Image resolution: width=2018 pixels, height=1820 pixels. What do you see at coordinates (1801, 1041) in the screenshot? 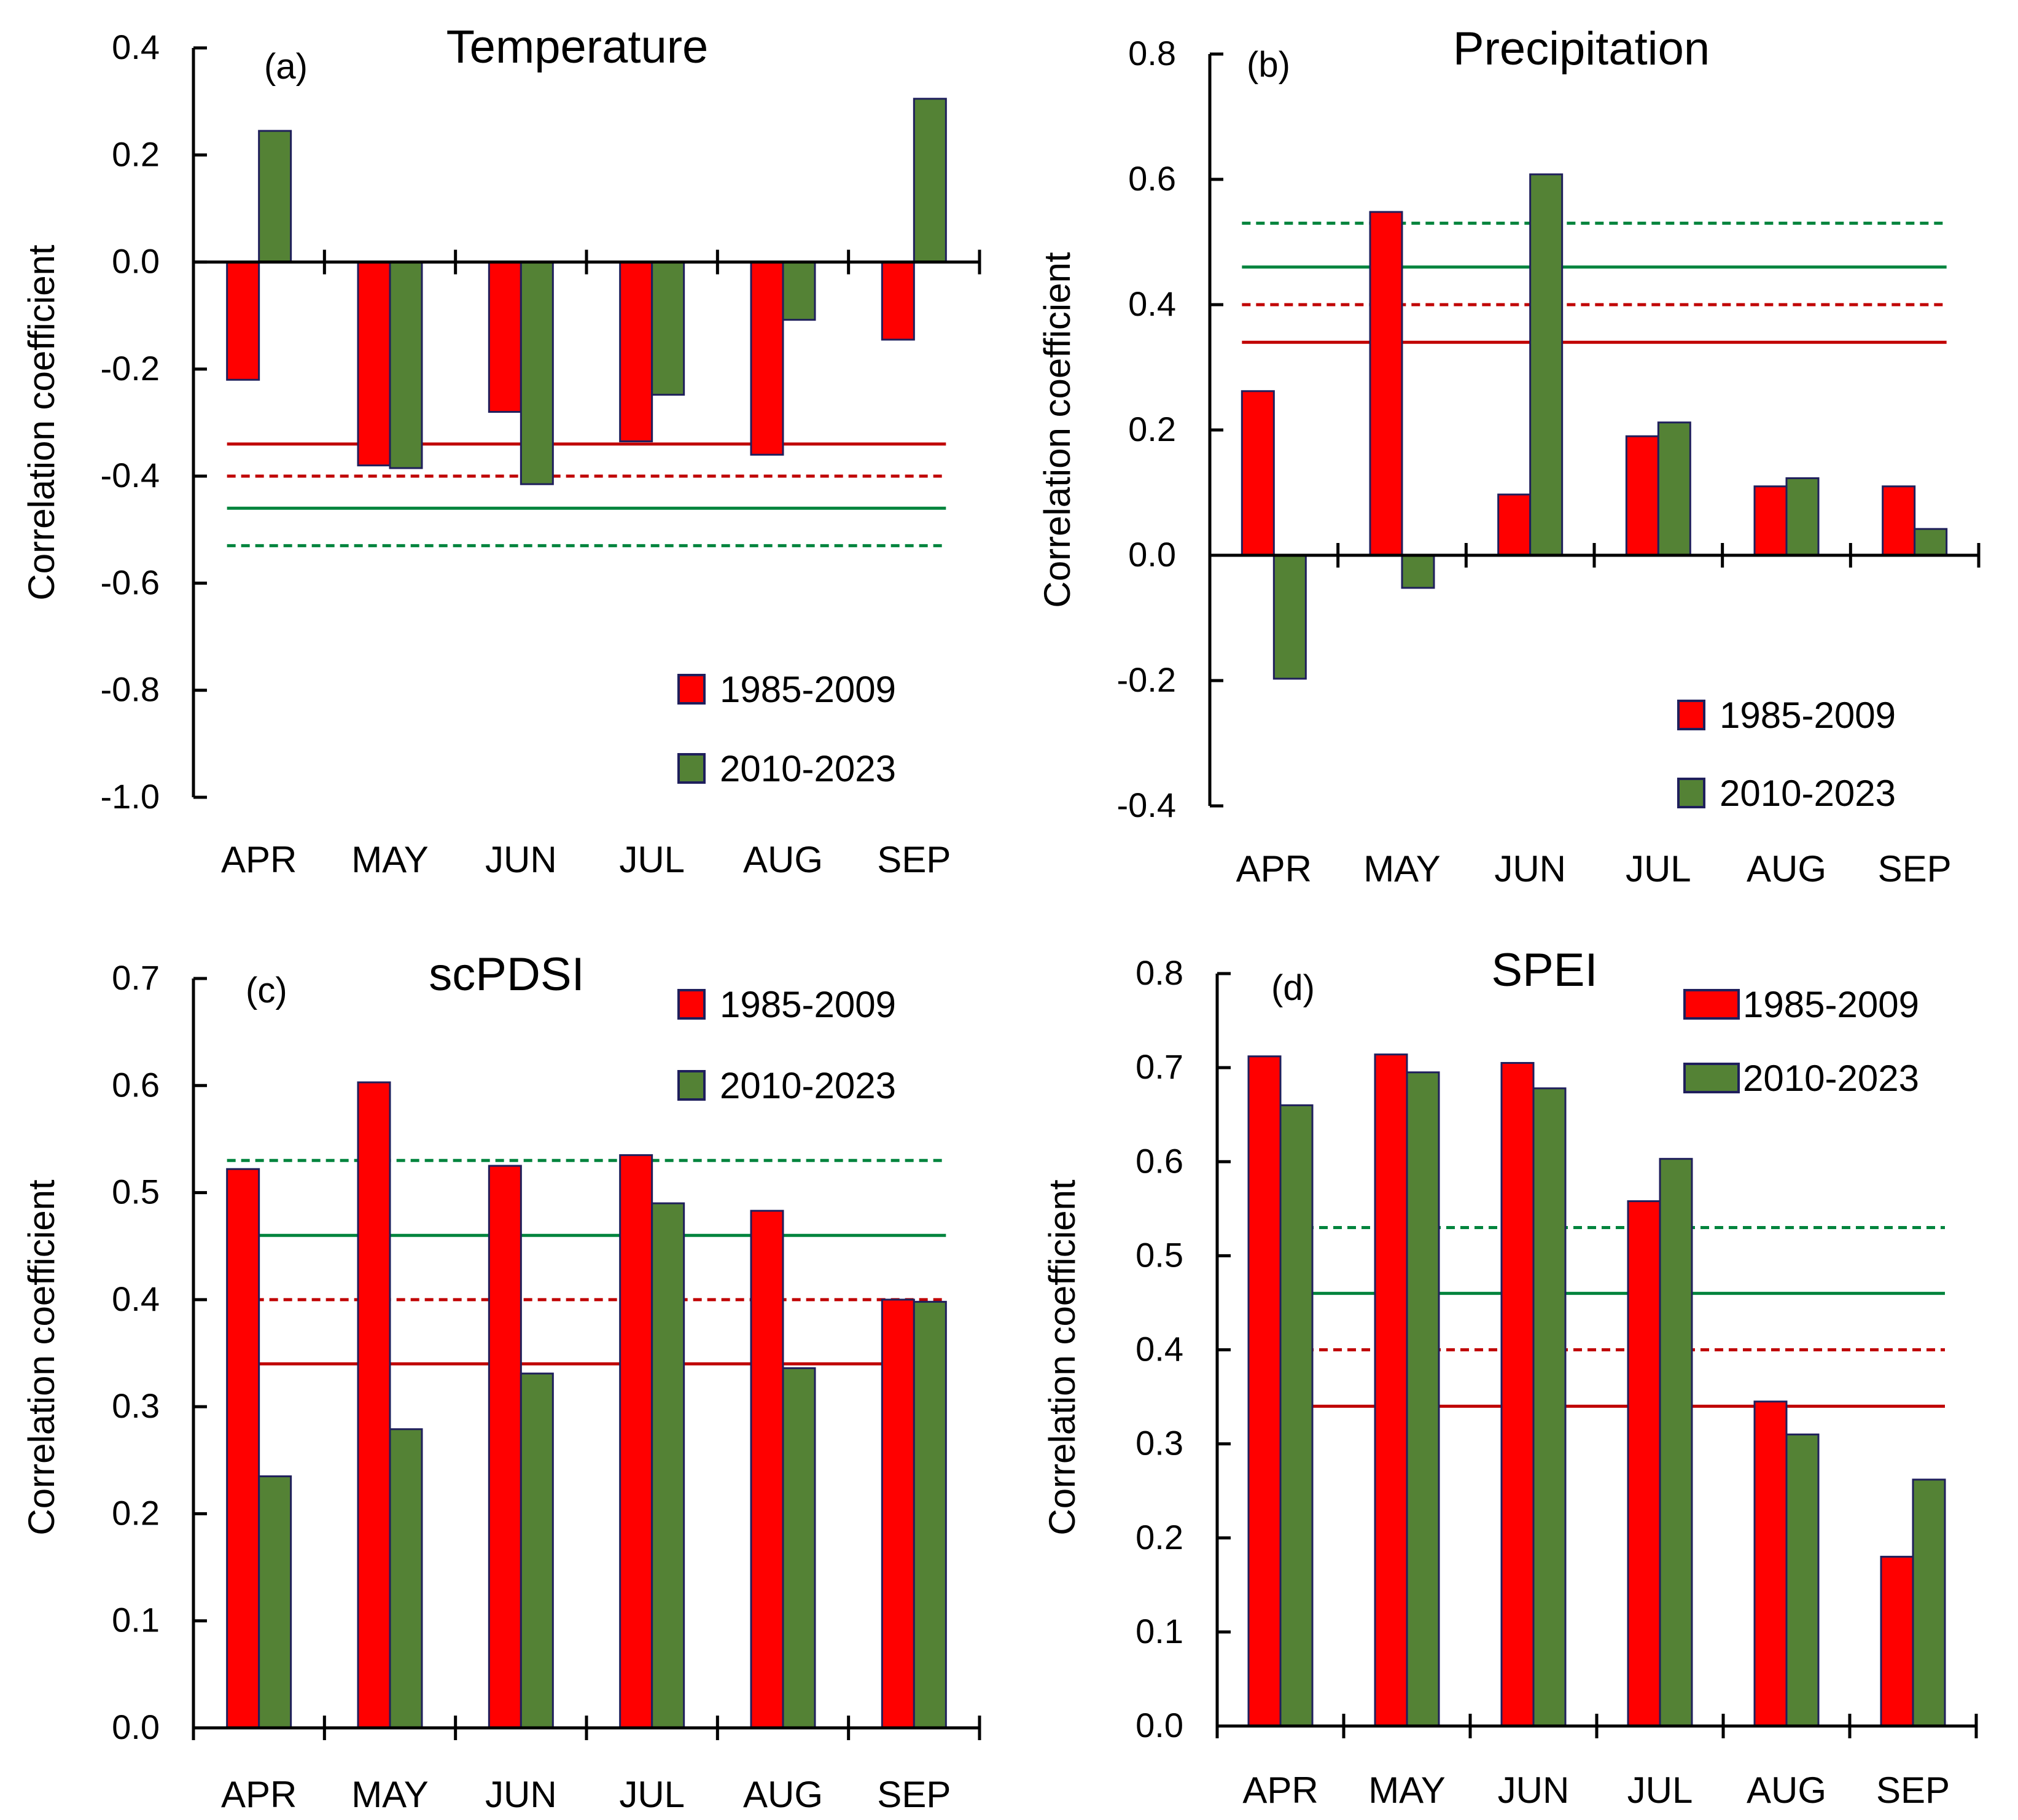
I see `legend: 1985-2009 2010-2023` at bounding box center [1801, 1041].